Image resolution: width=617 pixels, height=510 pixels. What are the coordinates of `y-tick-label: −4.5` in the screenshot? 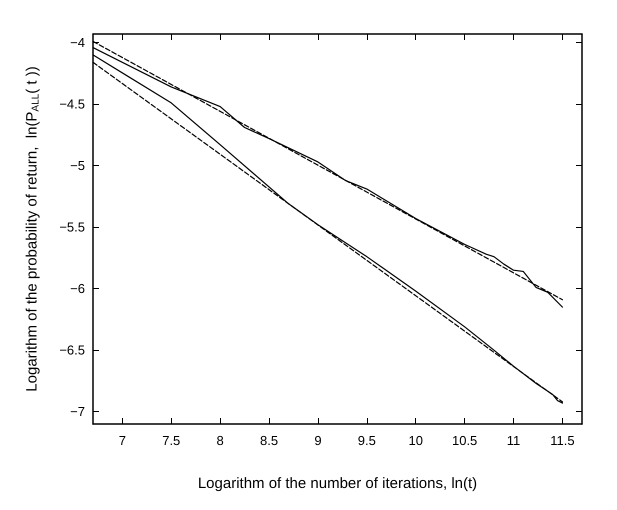 It's located at (72, 104).